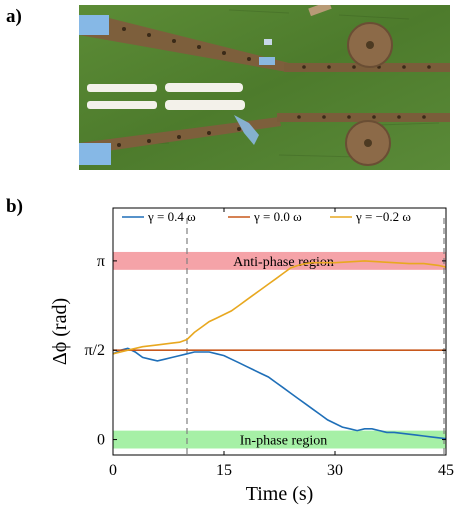  I want to click on y-tick-label-2: π, so click(101, 261).